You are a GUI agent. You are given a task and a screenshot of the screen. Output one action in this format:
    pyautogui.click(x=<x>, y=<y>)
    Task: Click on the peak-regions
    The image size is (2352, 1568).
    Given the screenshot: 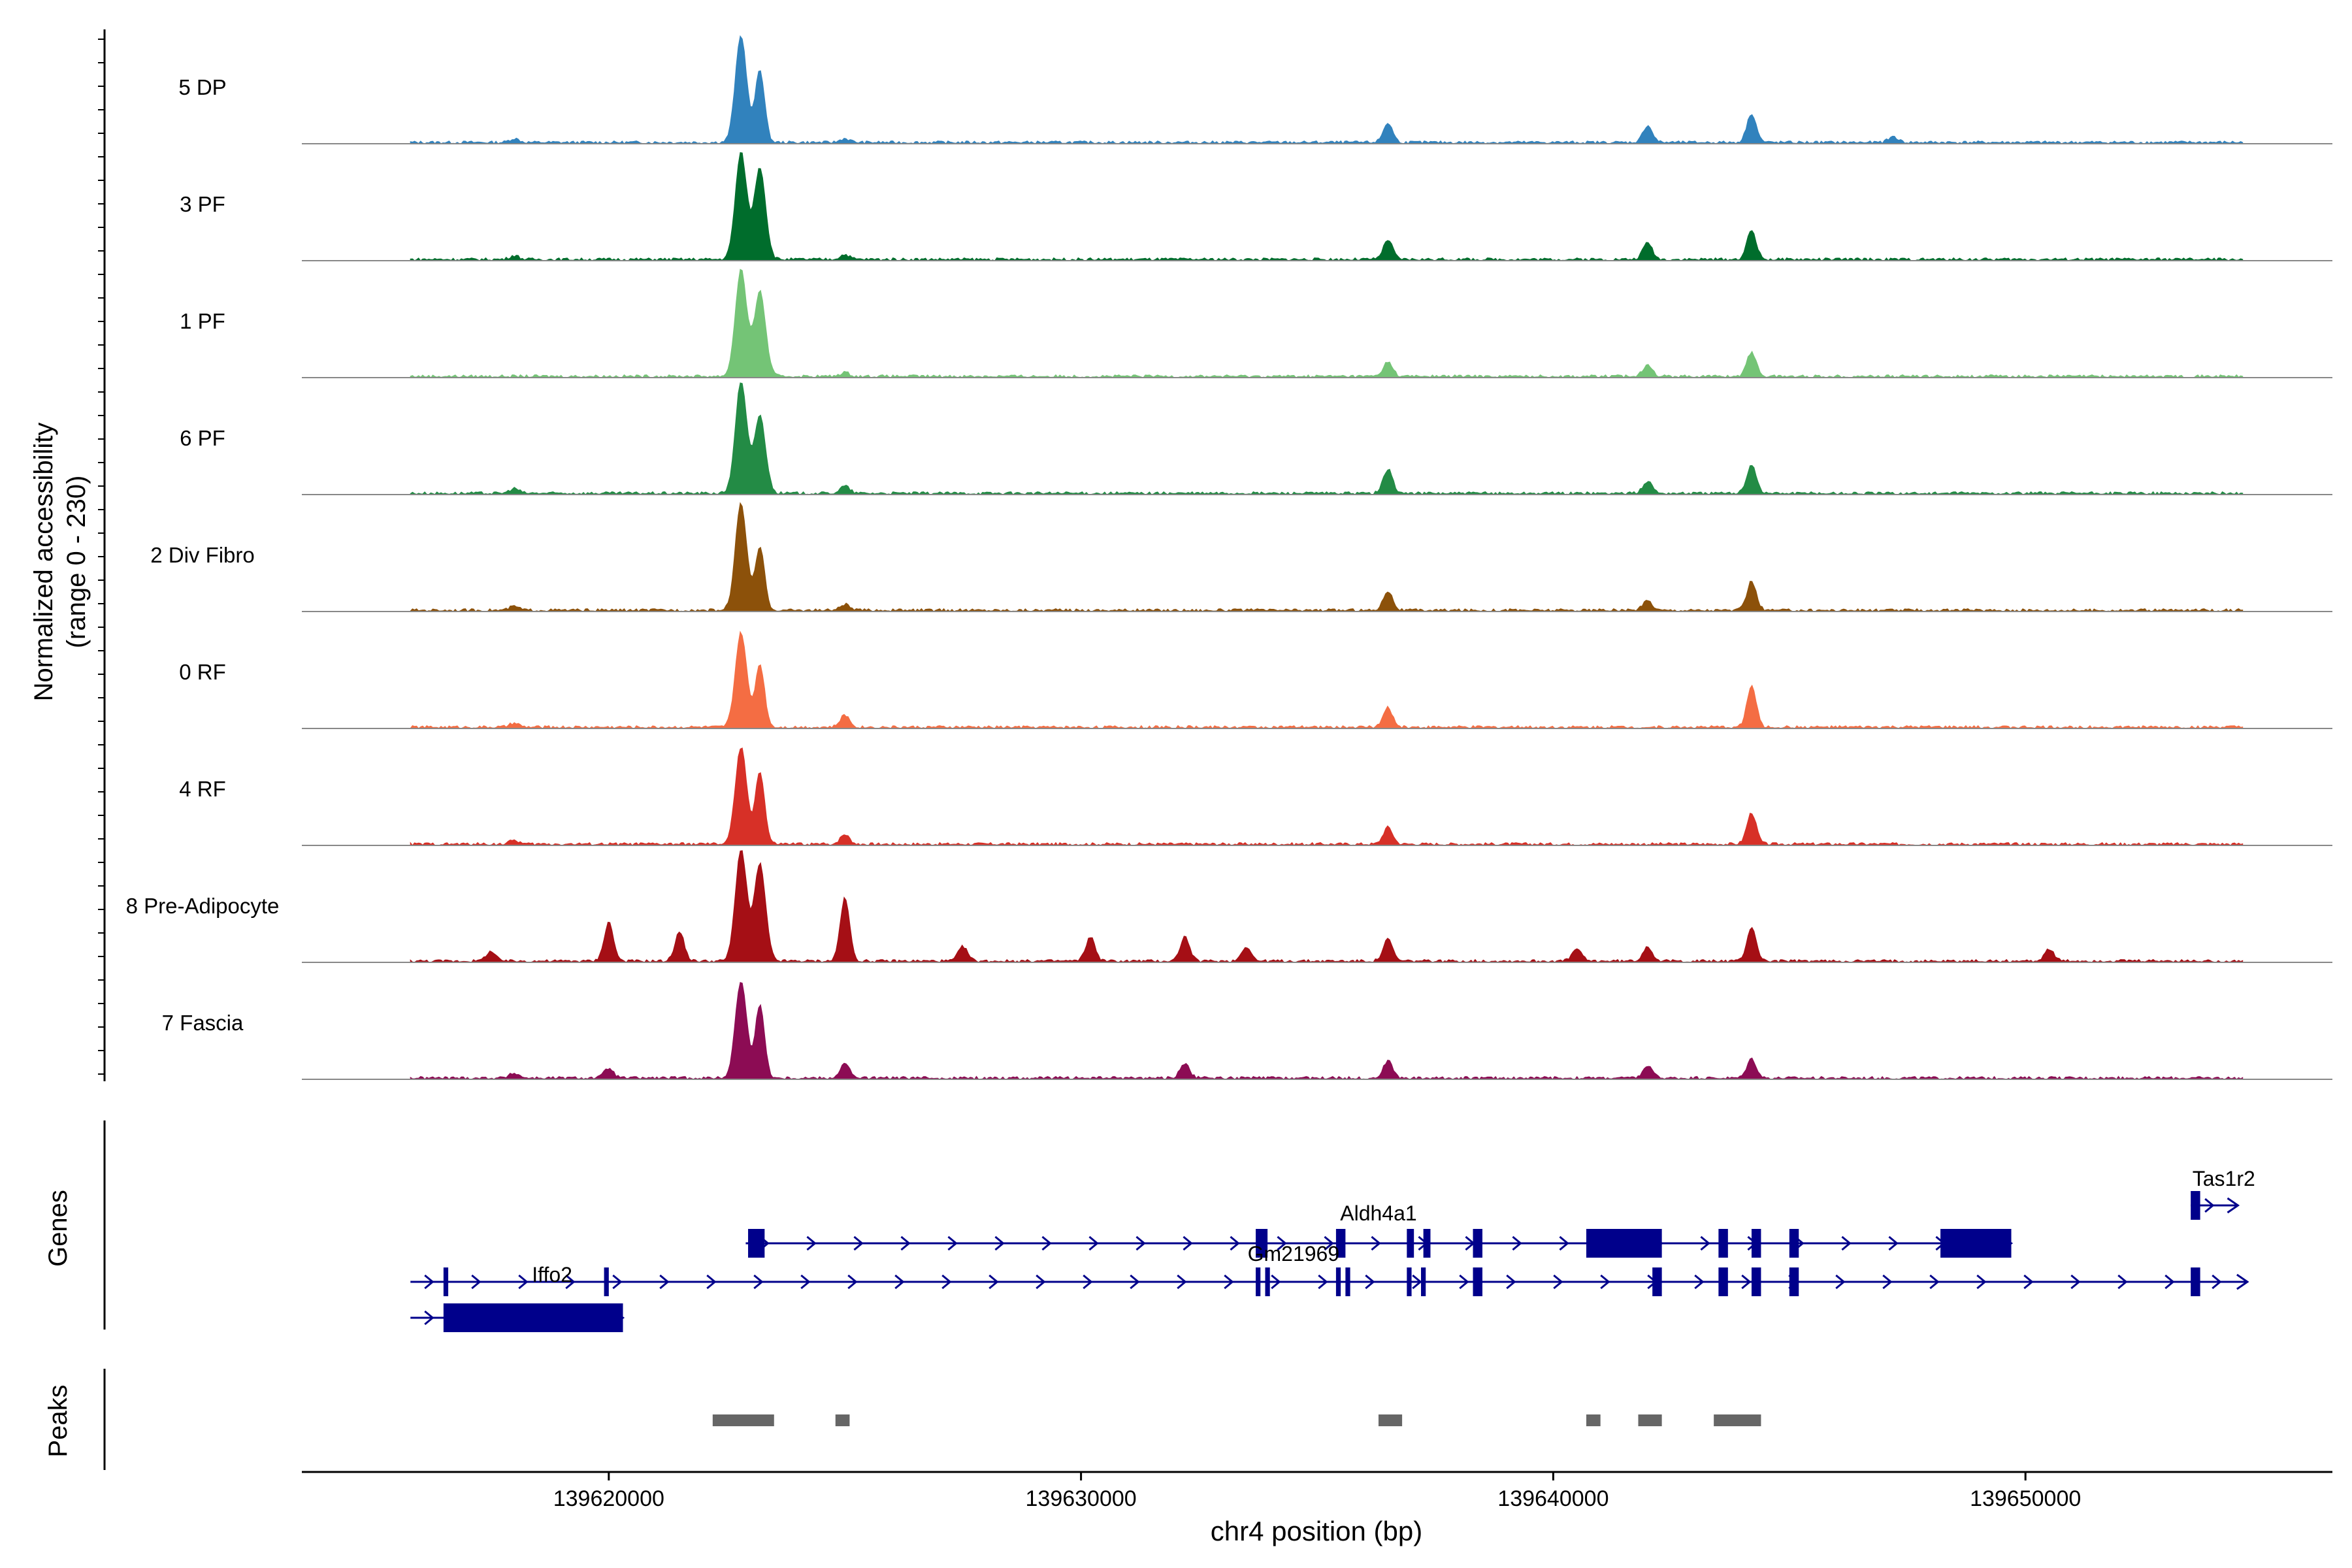 What is the action you would take?
    pyautogui.click(x=1236, y=1420)
    